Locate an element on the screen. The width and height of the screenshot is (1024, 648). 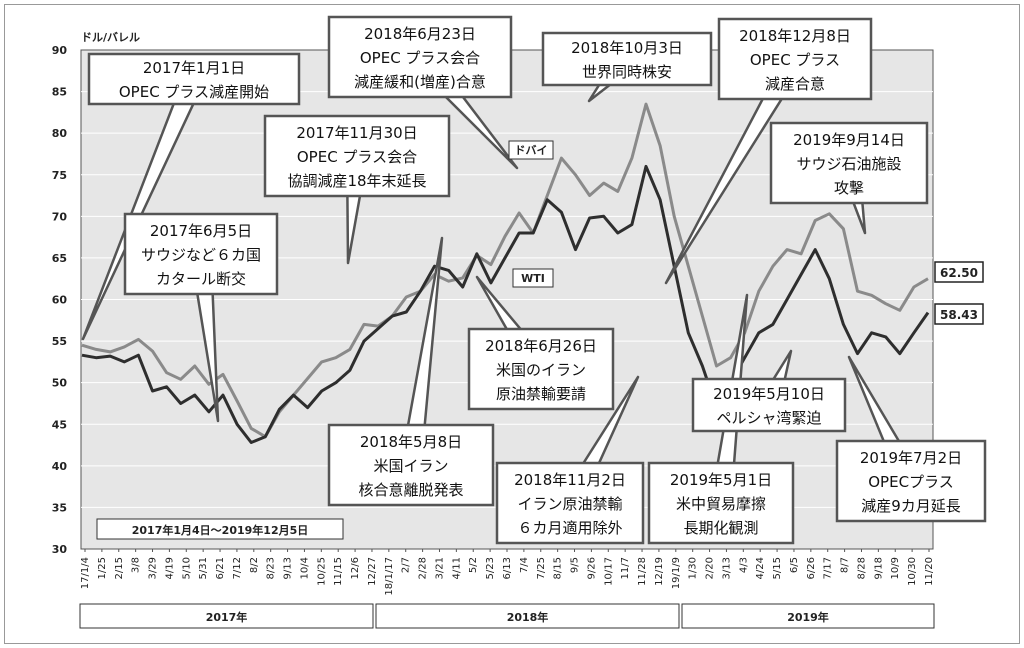
series-tag-label: ドバイ is located at coordinates (531, 150).